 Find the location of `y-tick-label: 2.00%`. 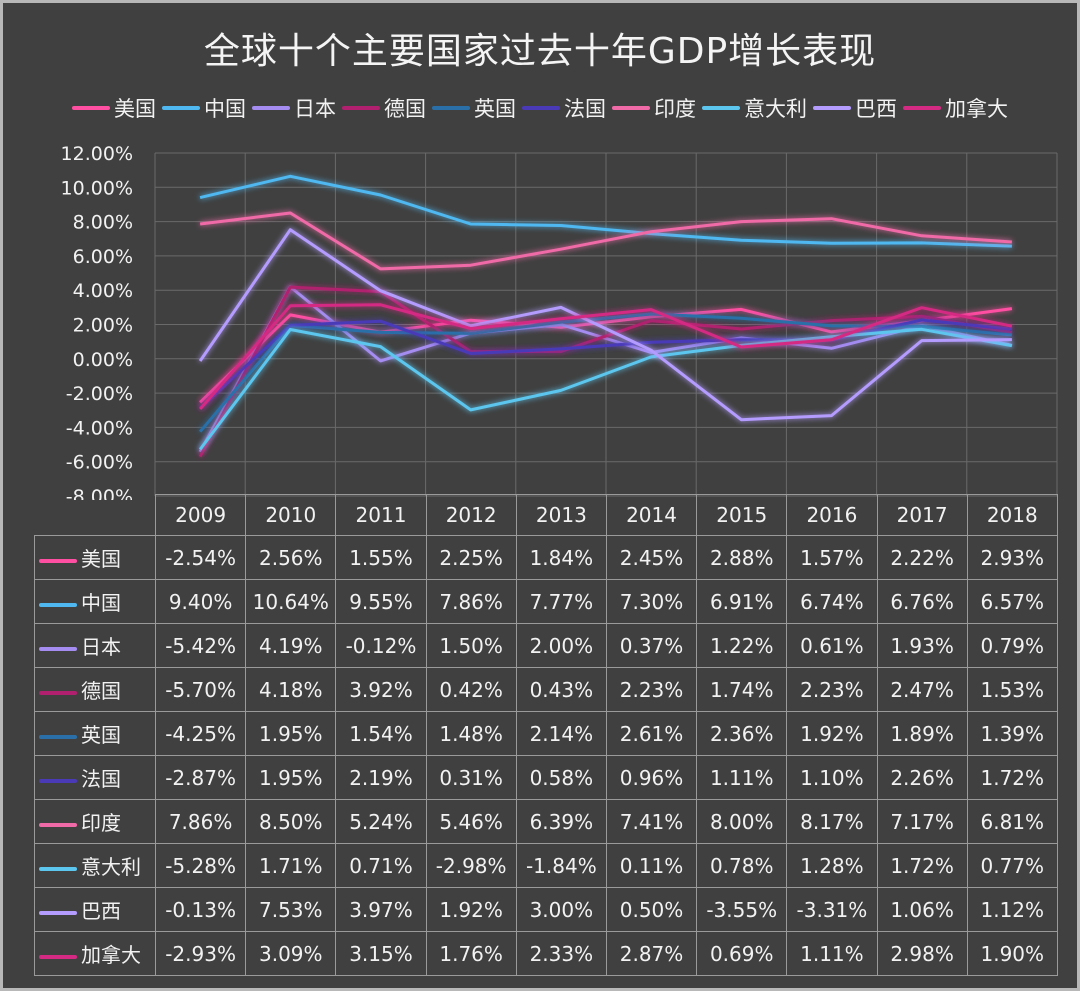

y-tick-label: 2.00% is located at coordinates (103, 326).